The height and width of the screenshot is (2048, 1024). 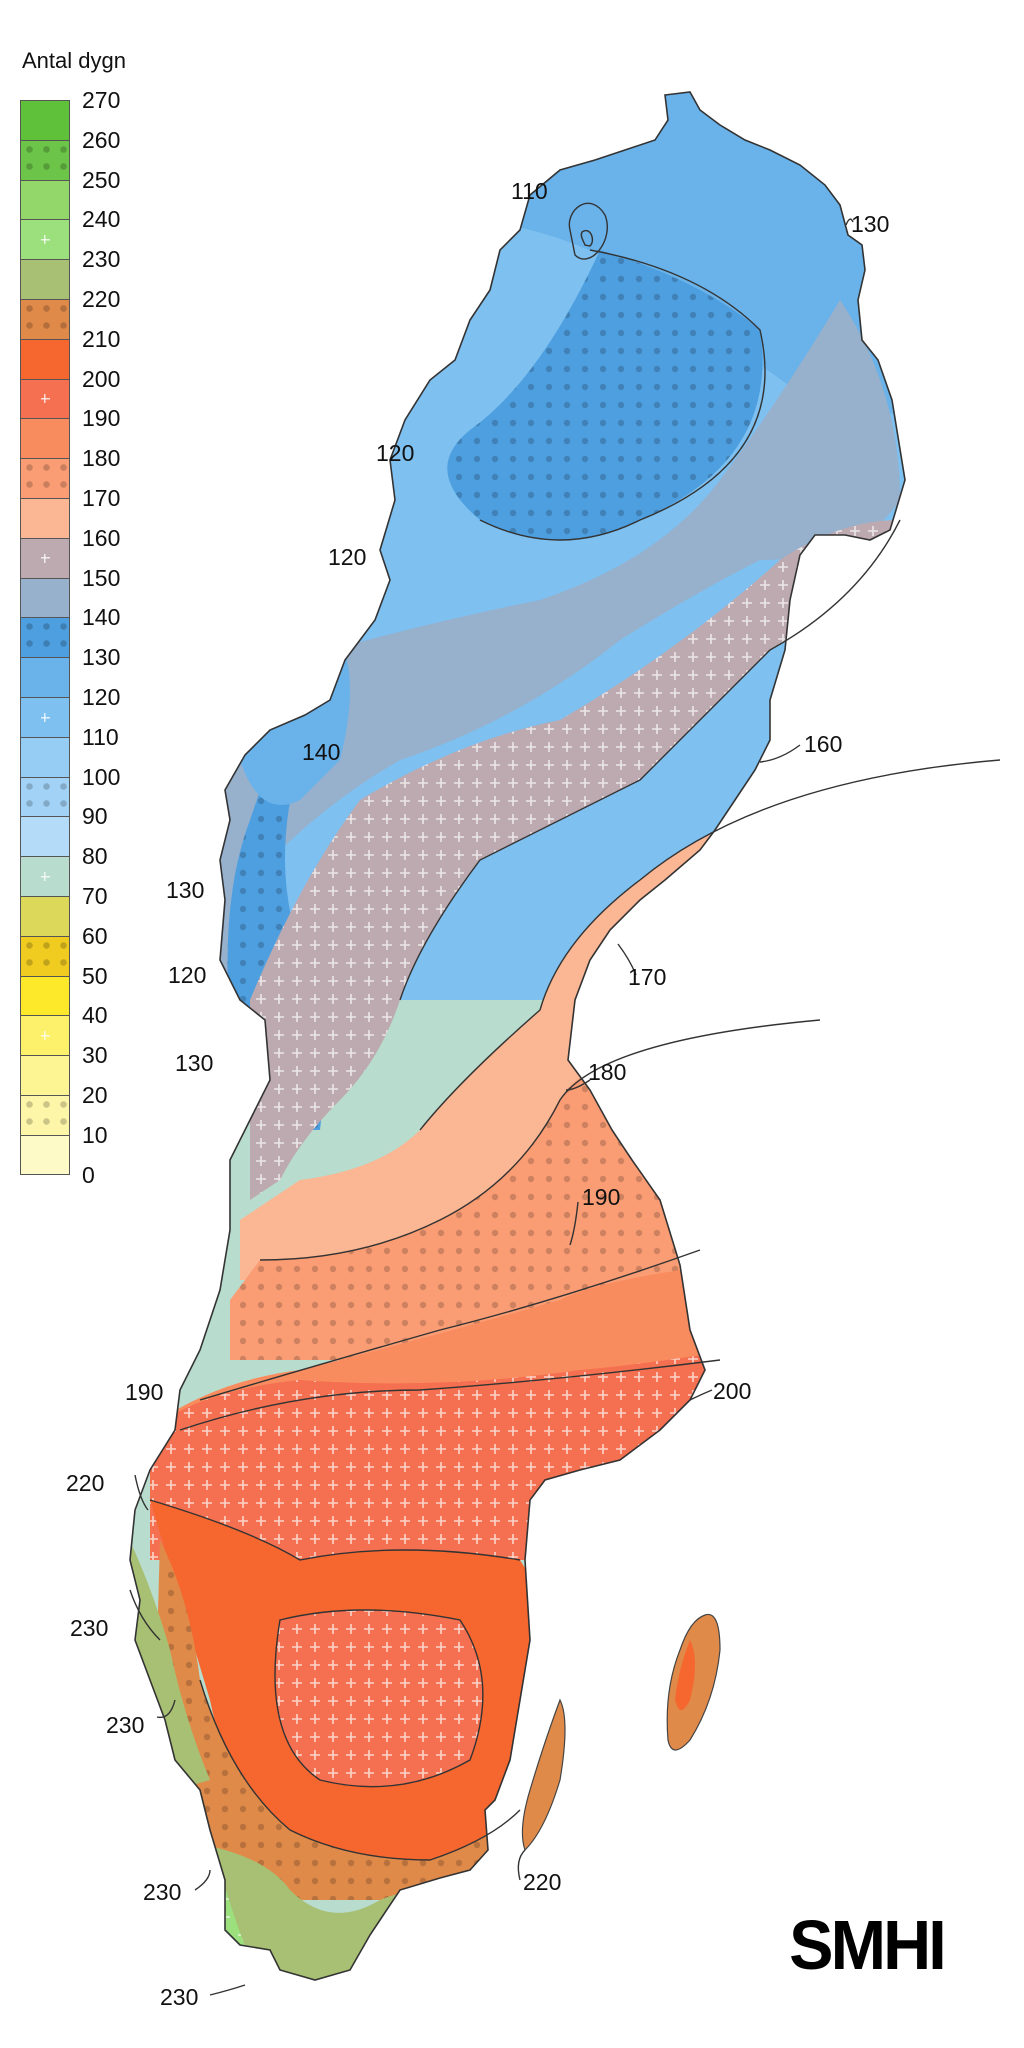 I want to click on contour-label-110: 110, so click(x=529, y=191).